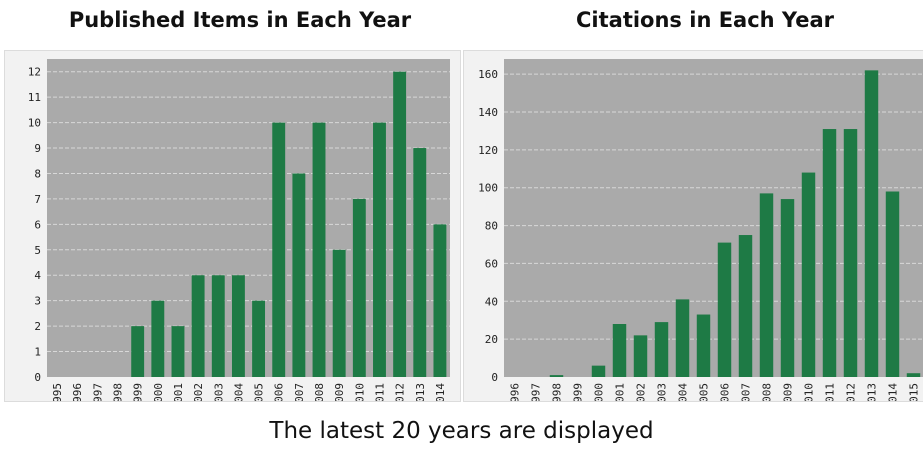  I want to click on x-tick-label: 1995, so click(57, 392).